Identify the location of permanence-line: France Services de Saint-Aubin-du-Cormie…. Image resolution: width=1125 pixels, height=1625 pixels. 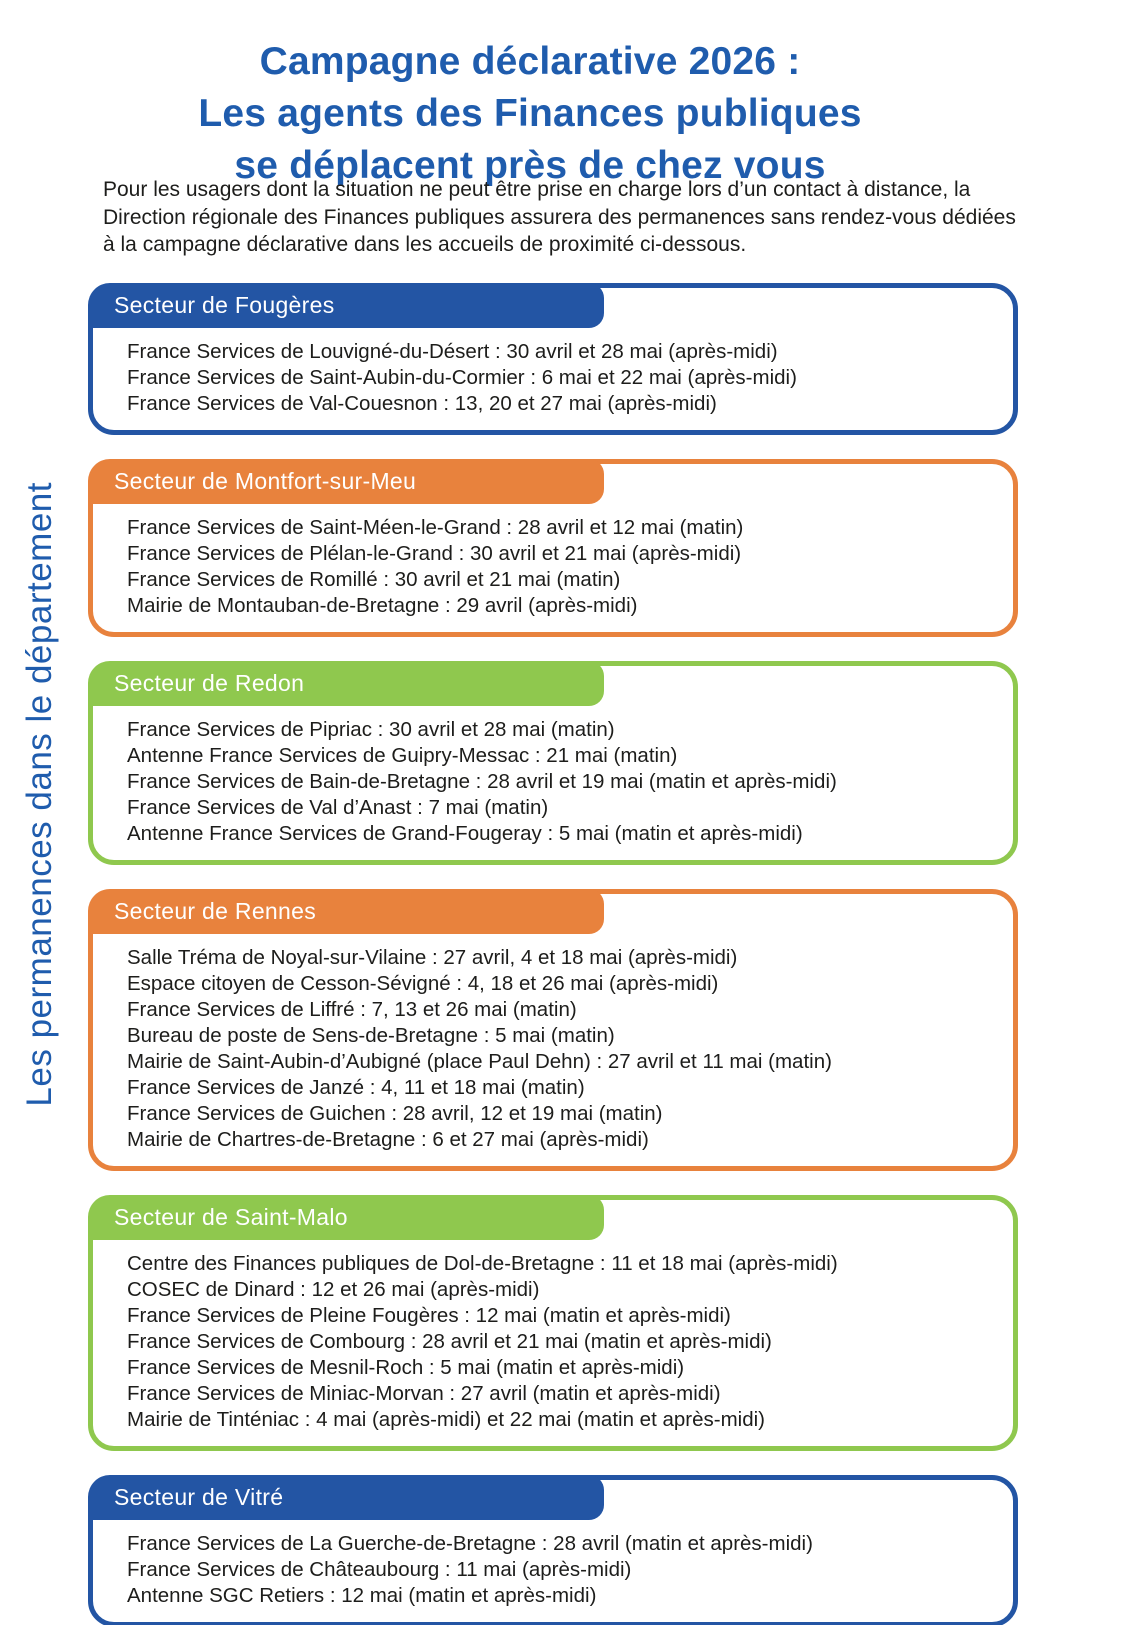
(462, 377).